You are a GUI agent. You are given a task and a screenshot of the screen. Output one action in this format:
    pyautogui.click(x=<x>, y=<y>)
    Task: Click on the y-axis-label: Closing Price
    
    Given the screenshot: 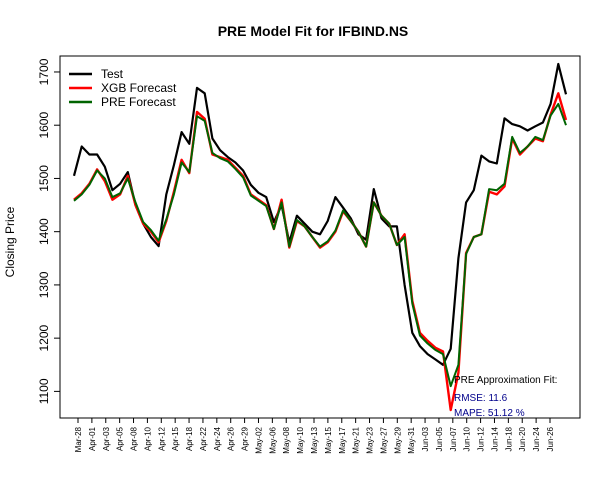 What is the action you would take?
    pyautogui.click(x=10, y=241)
    